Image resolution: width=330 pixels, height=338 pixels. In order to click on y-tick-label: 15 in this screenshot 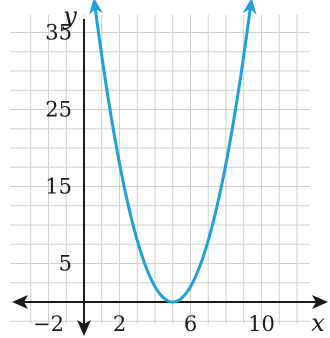, I will do `click(58, 187)`.